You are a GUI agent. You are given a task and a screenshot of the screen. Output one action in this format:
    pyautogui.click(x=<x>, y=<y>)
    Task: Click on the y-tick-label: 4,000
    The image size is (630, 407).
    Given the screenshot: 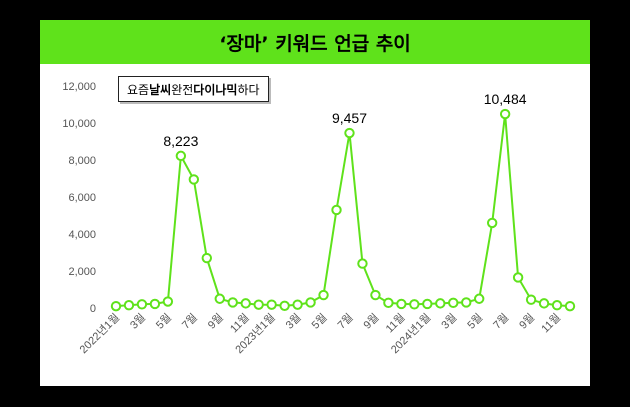 What is the action you would take?
    pyautogui.click(x=82, y=235)
    